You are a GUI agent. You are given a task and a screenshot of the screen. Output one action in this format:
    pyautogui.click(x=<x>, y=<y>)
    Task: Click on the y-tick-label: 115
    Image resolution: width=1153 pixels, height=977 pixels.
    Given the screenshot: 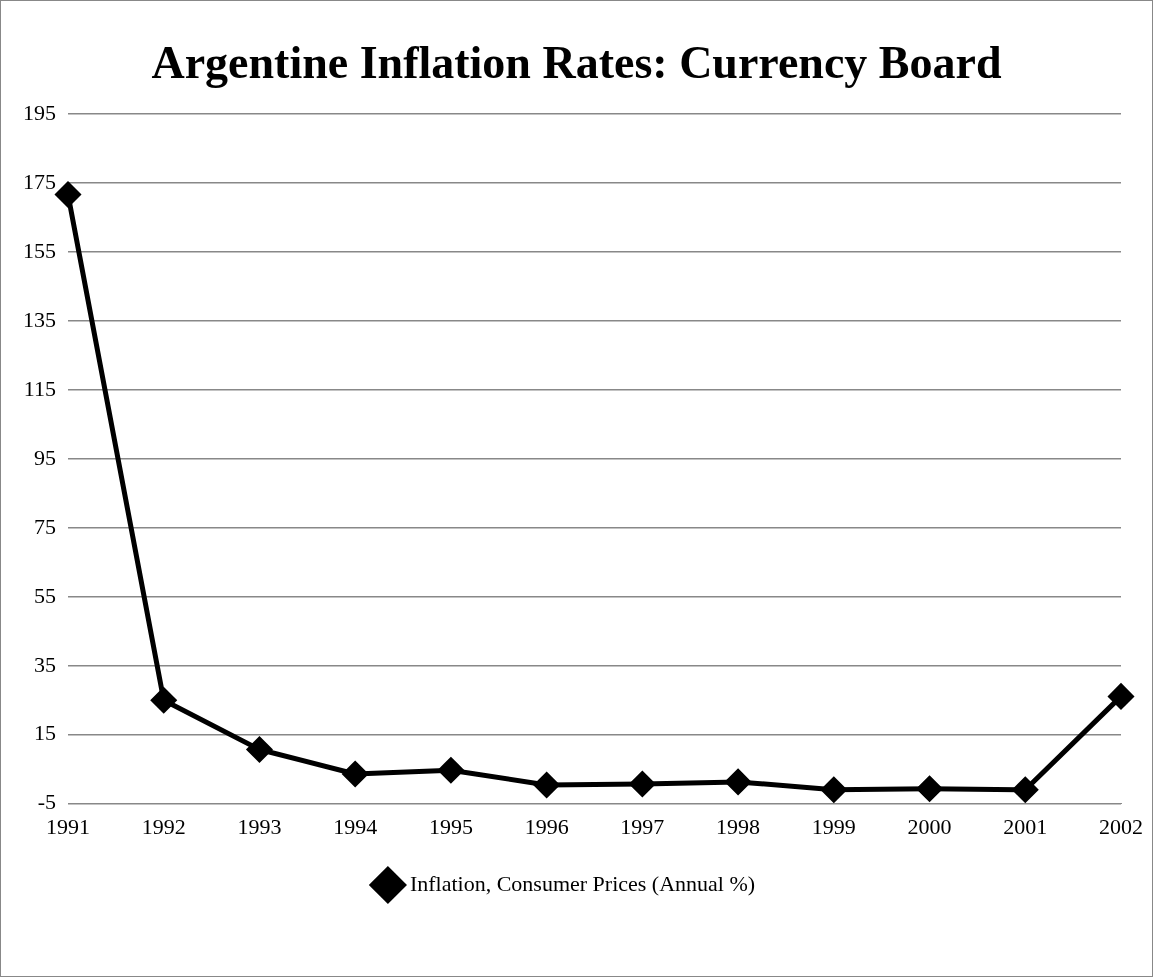 What is the action you would take?
    pyautogui.click(x=39, y=388)
    